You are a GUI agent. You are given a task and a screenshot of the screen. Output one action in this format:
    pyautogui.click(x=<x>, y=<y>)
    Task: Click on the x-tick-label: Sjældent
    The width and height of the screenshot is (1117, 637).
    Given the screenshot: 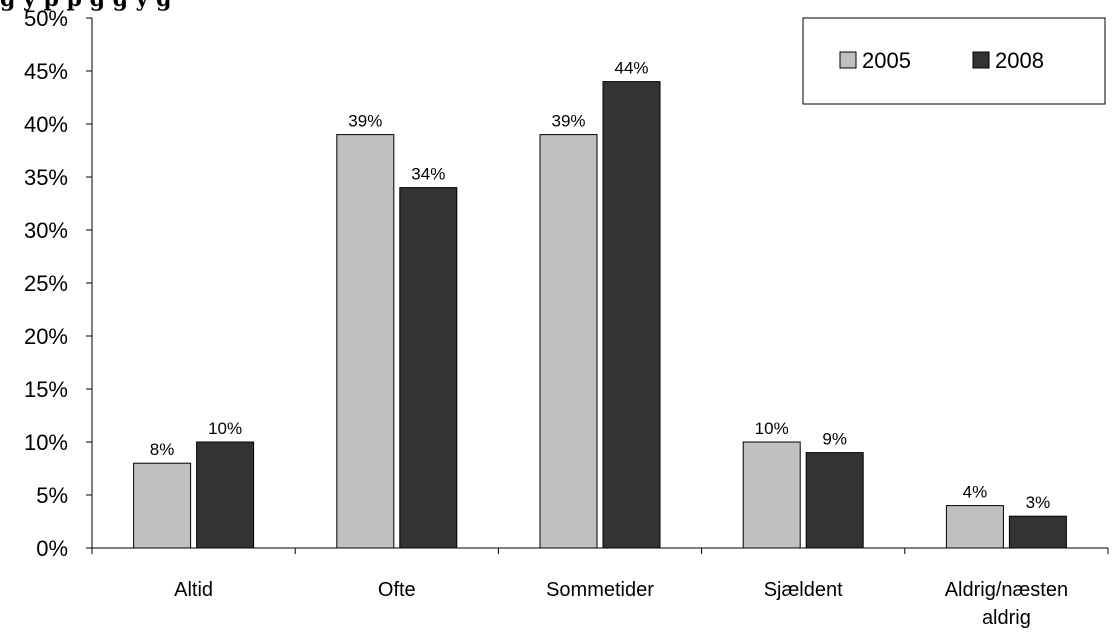 What is the action you would take?
    pyautogui.click(x=803, y=590)
    